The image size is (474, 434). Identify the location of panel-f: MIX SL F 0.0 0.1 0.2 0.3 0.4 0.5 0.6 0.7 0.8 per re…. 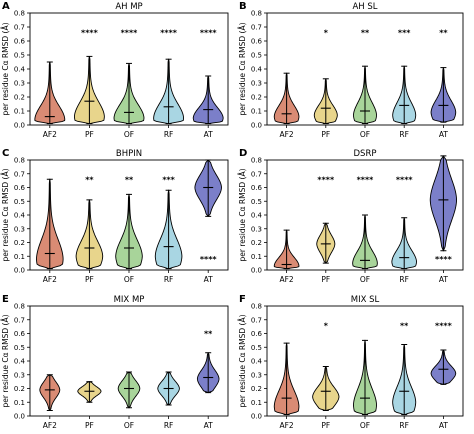
(351, 362).